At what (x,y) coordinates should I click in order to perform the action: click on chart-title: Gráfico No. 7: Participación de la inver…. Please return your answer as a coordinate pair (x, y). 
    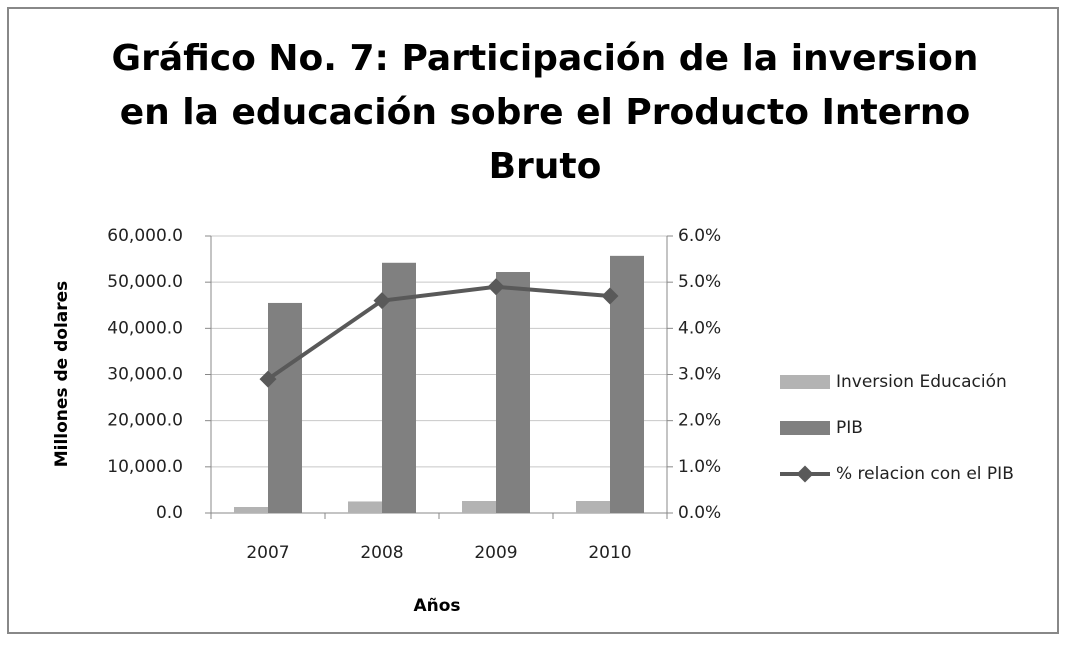
    Looking at the image, I should click on (545, 58).